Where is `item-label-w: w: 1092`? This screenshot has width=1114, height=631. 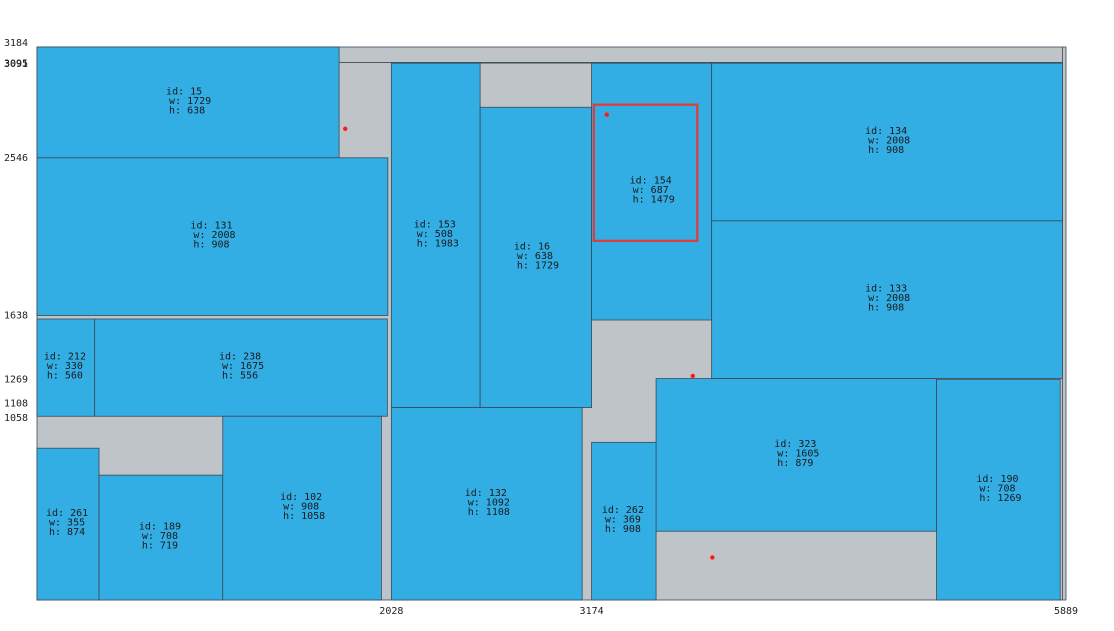 item-label-w: w: 1092 is located at coordinates (489, 502).